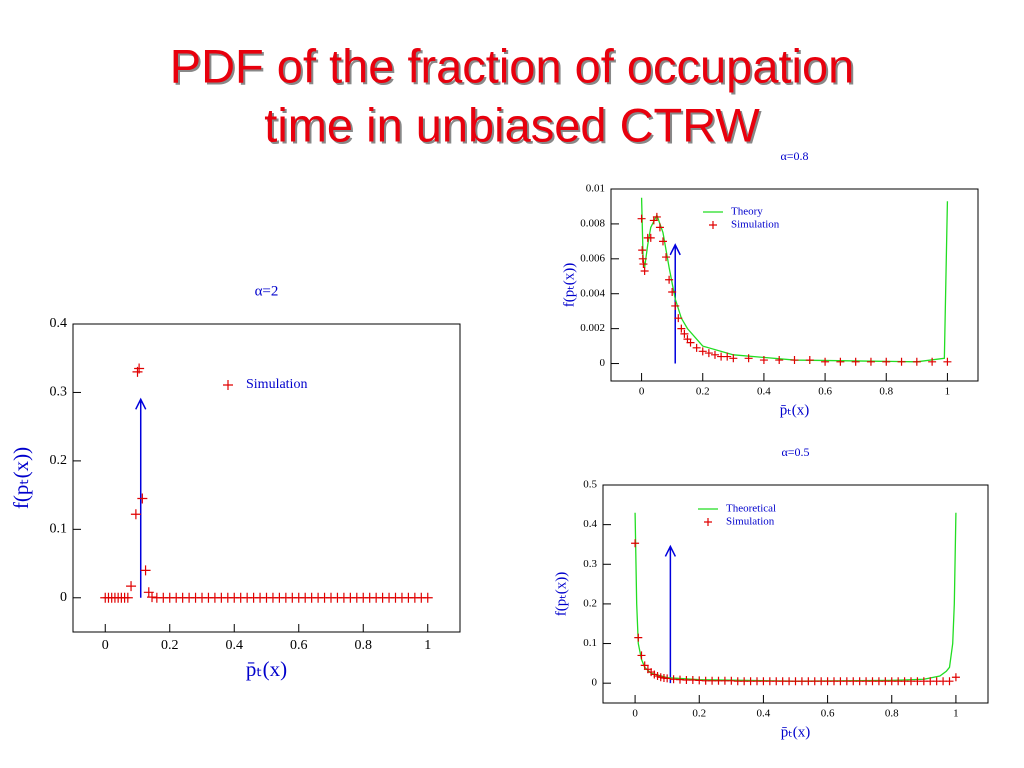 The image size is (1024, 768). I want to click on y-tick-label: 0.002, so click(592, 328).